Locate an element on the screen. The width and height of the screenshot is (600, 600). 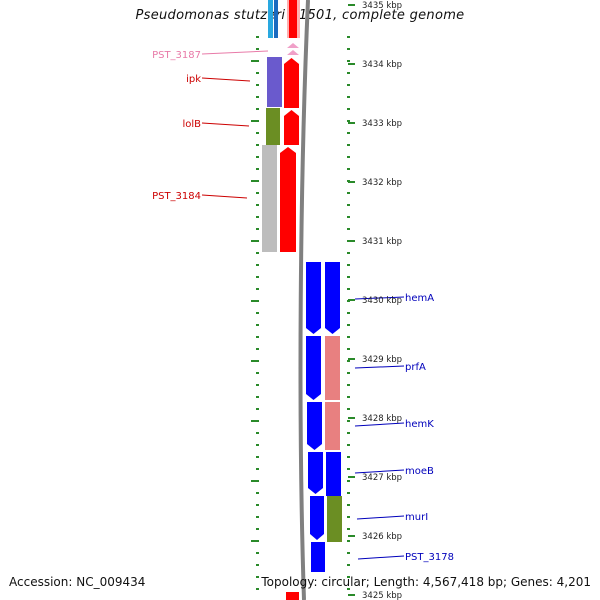
gene-label: moeB is located at coordinates (419, 471).